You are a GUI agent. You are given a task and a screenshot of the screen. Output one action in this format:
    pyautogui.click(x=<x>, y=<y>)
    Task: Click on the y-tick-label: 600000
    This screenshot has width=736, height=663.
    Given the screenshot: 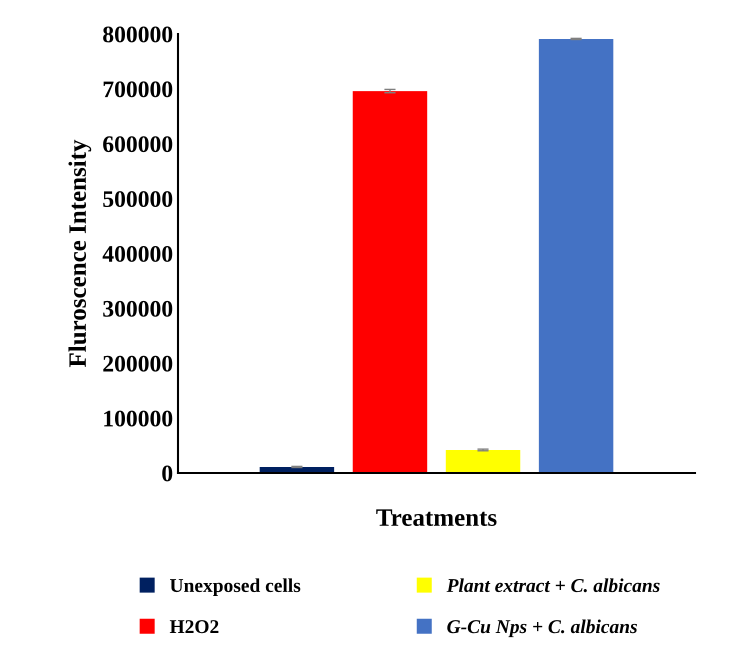 What is the action you would take?
    pyautogui.click(x=137, y=144)
    